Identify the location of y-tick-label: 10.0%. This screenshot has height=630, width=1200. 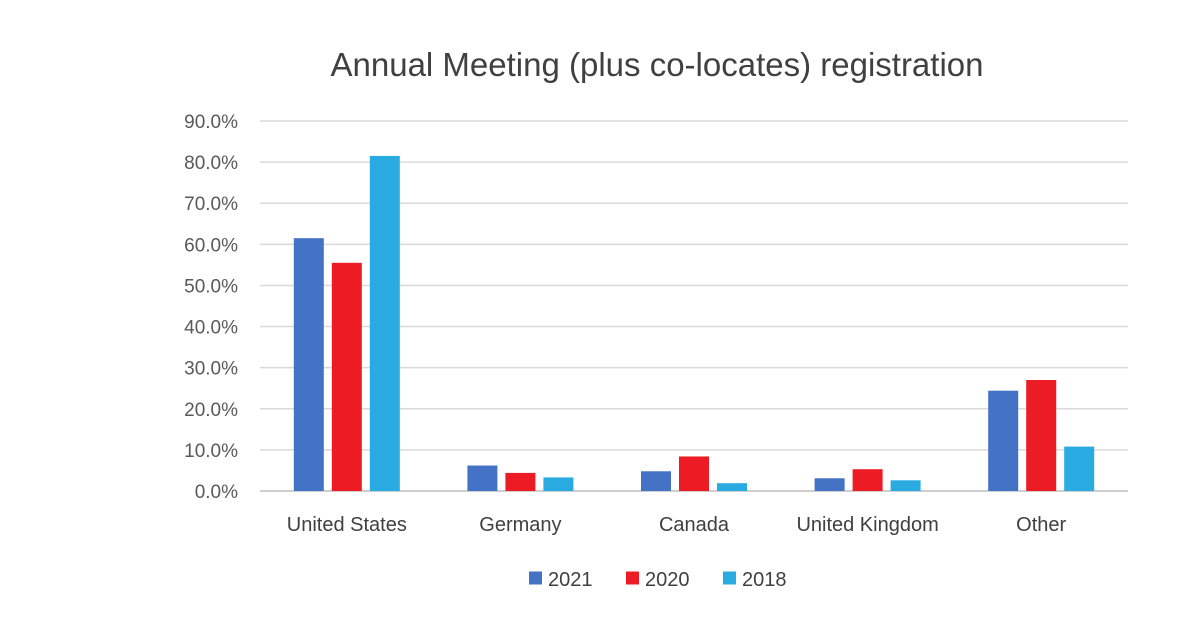
(211, 451).